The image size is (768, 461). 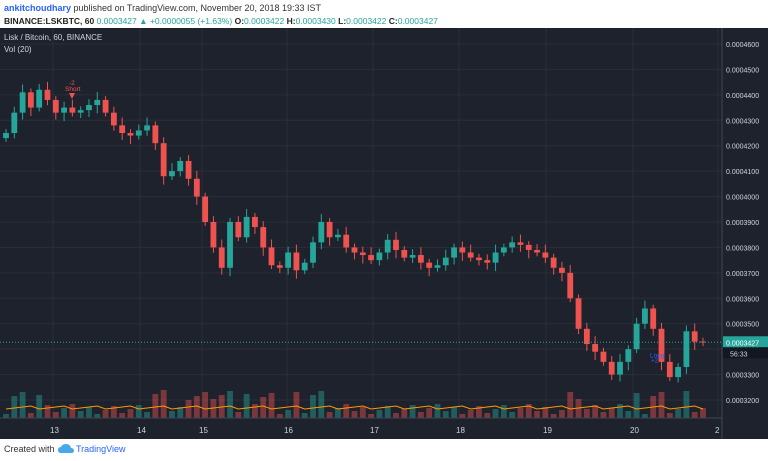 What do you see at coordinates (742, 172) in the screenshot?
I see `price-tick-label: 0.0004100` at bounding box center [742, 172].